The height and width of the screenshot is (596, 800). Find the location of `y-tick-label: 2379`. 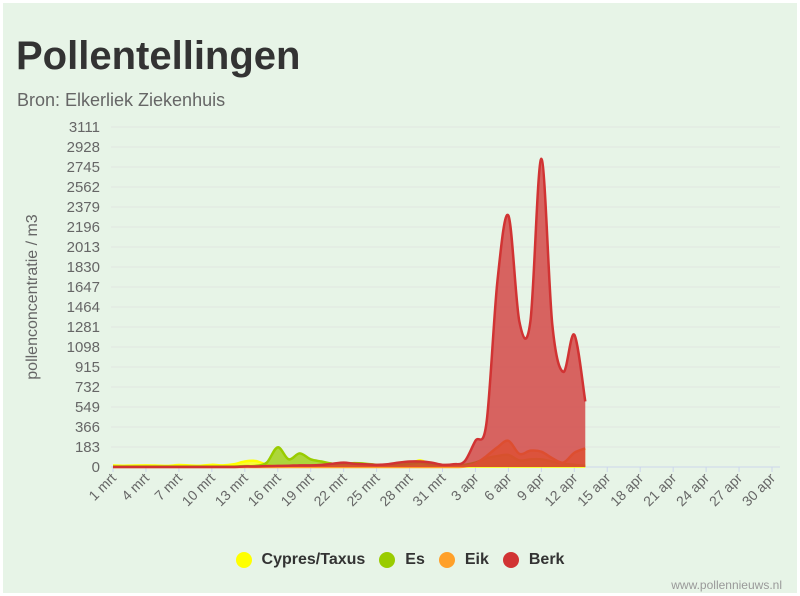

y-tick-label: 2379 is located at coordinates (83, 207).